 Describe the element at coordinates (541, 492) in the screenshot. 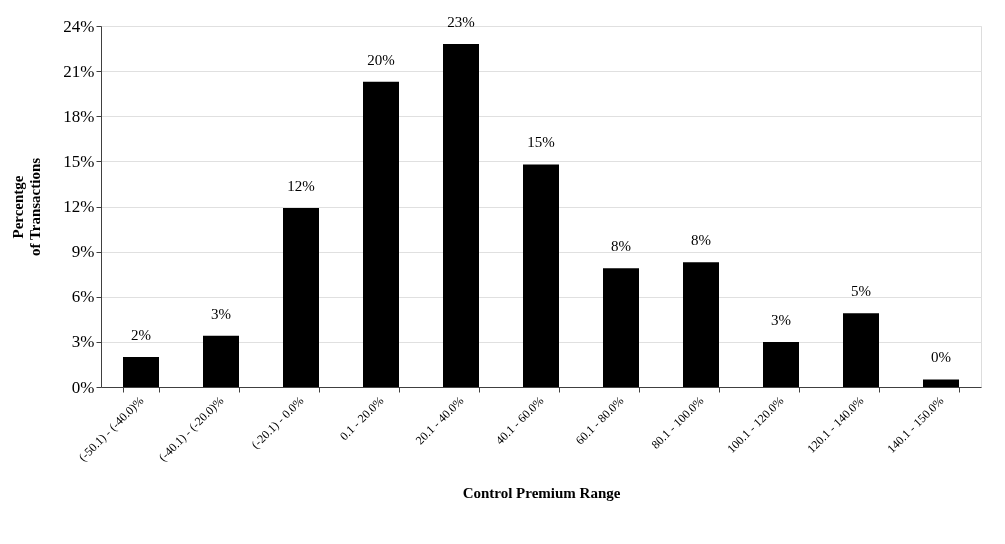

I see `x-axis-title: Control Premium Range` at that location.